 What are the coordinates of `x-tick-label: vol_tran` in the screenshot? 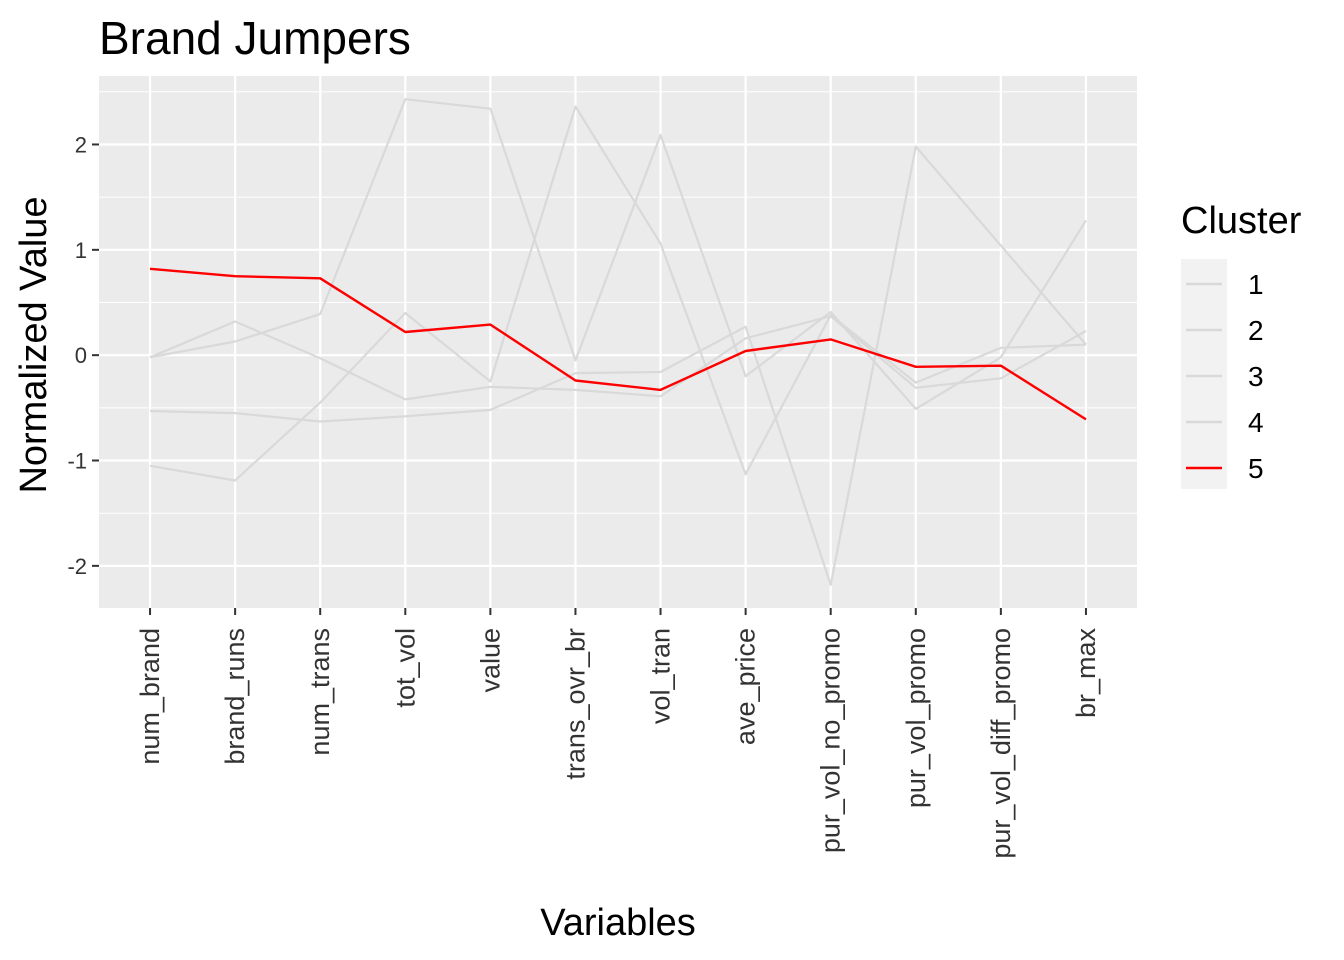 It's located at (661, 676).